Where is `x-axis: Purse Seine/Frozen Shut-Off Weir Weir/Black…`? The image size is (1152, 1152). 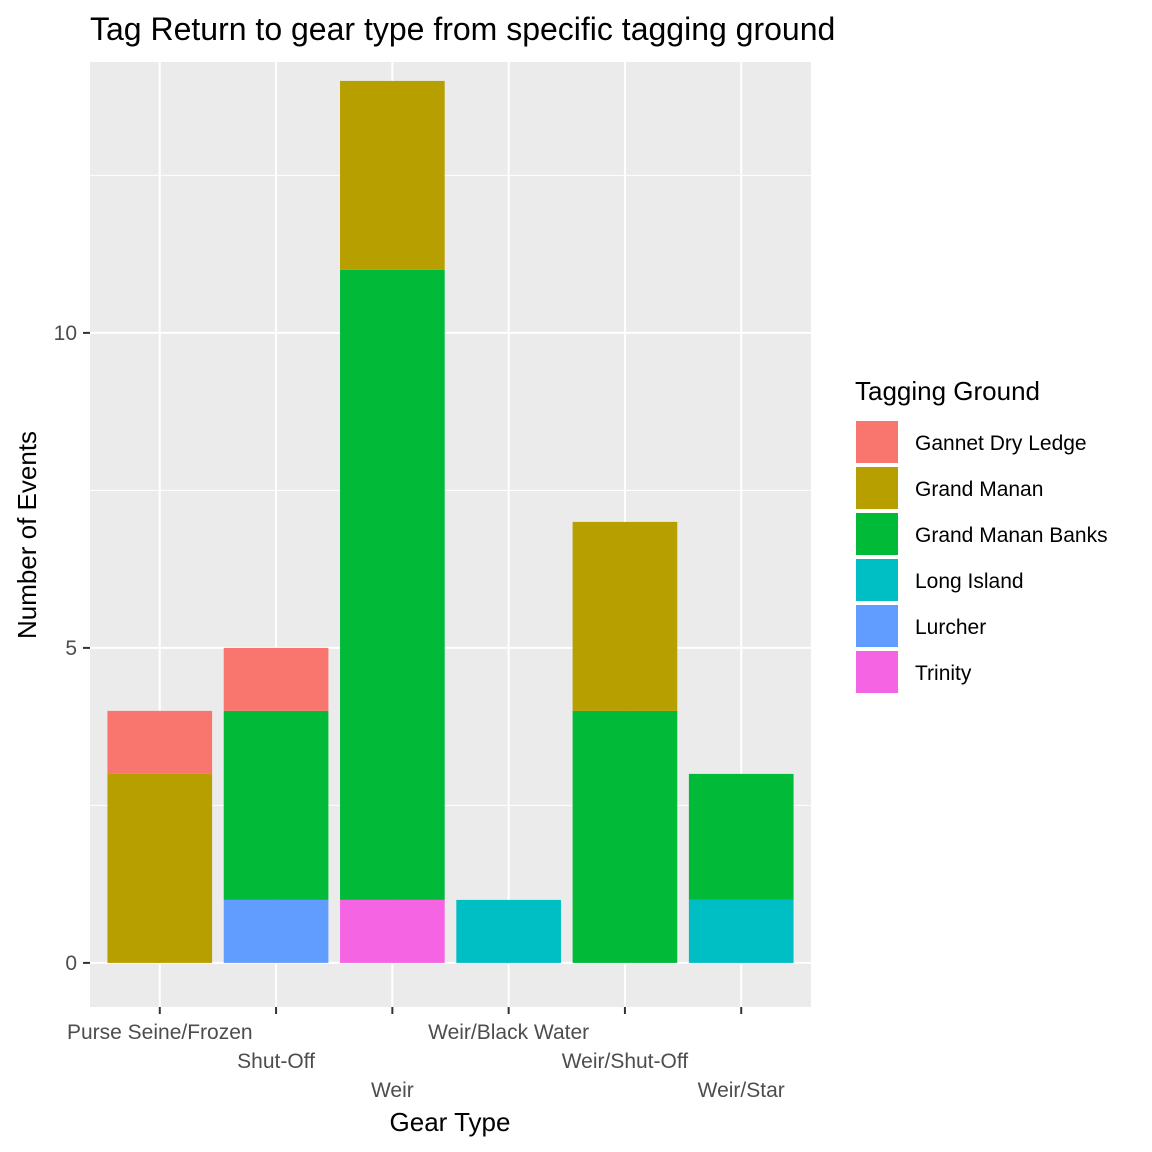
x-axis: Purse Seine/Frozen Shut-Off Weir Weir/Black… is located at coordinates (426, 1054).